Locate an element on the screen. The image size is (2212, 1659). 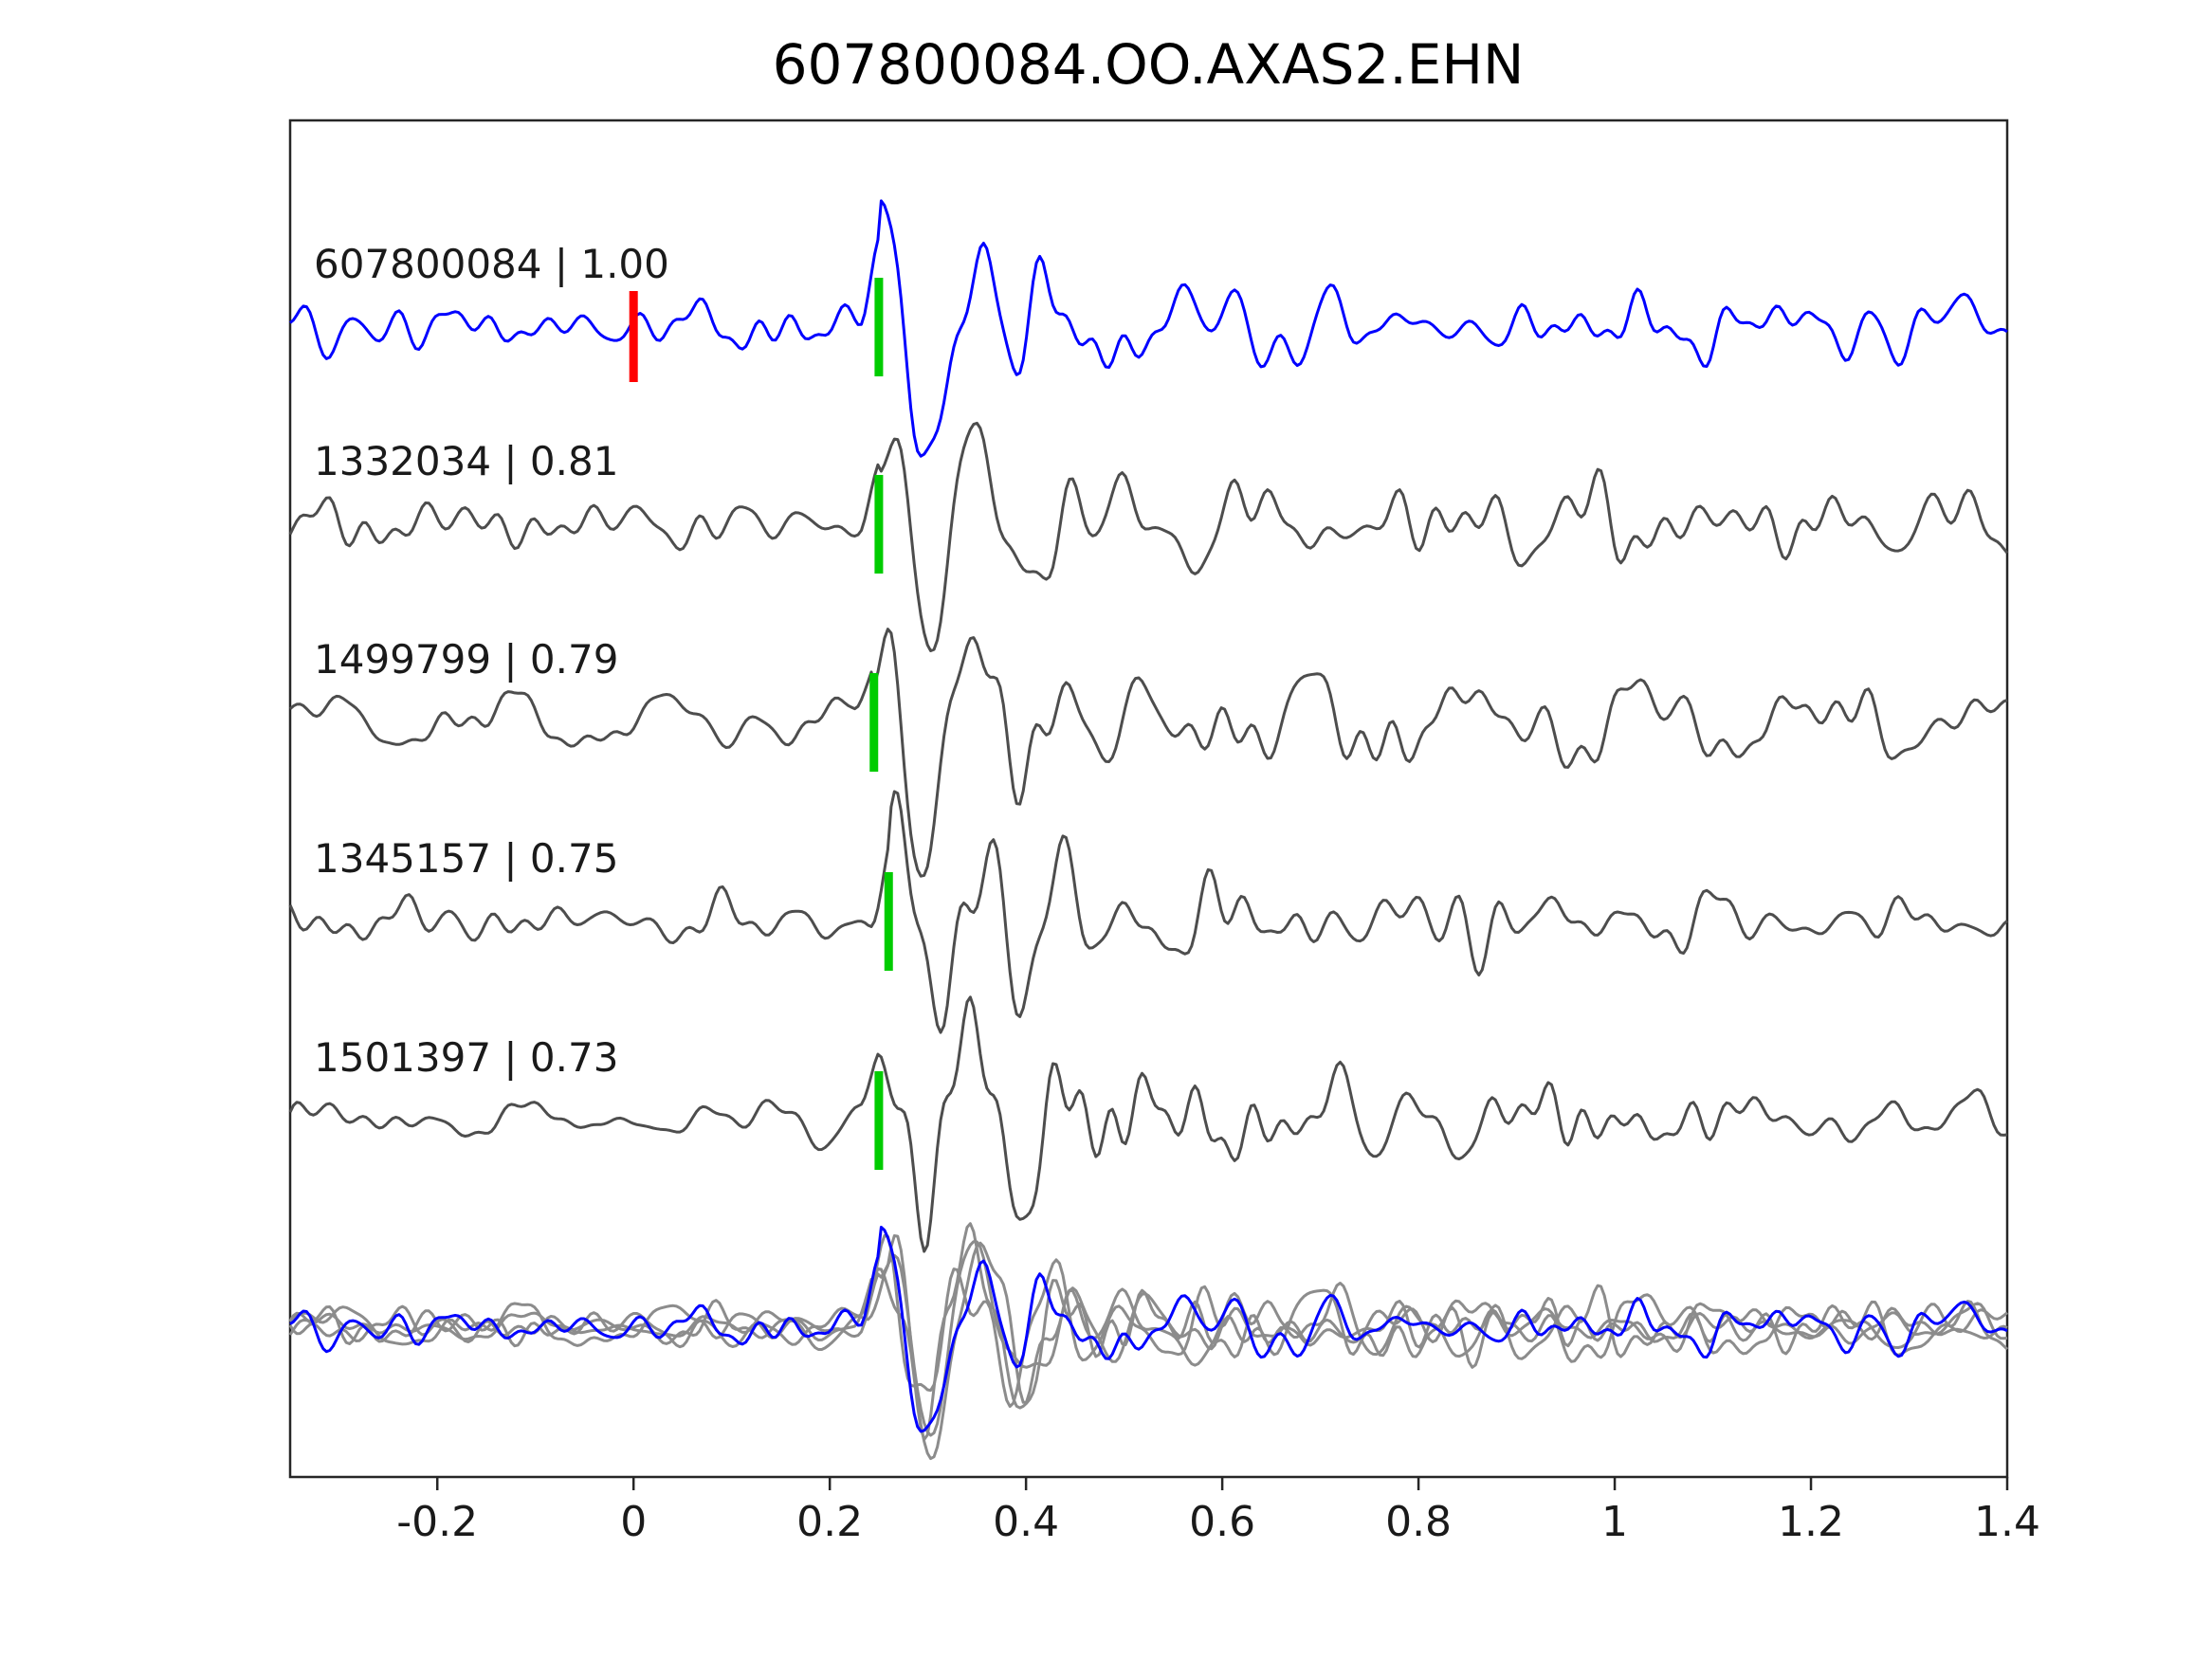
marker-layer is located at coordinates (761, 724).